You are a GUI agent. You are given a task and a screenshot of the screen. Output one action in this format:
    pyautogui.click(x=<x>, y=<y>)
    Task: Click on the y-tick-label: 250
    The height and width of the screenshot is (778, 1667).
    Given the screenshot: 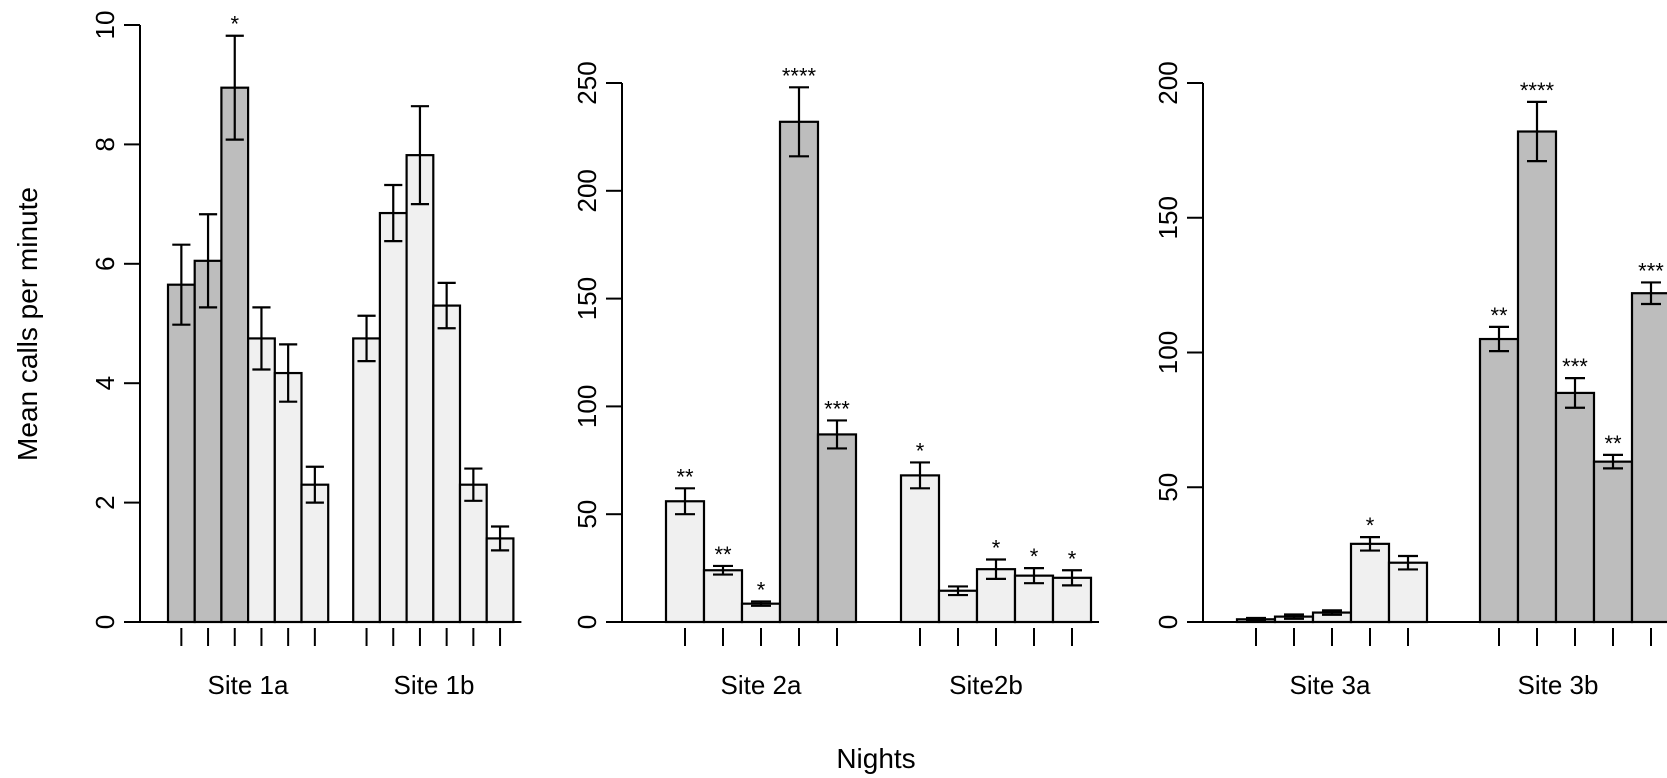 What is the action you would take?
    pyautogui.click(x=587, y=82)
    